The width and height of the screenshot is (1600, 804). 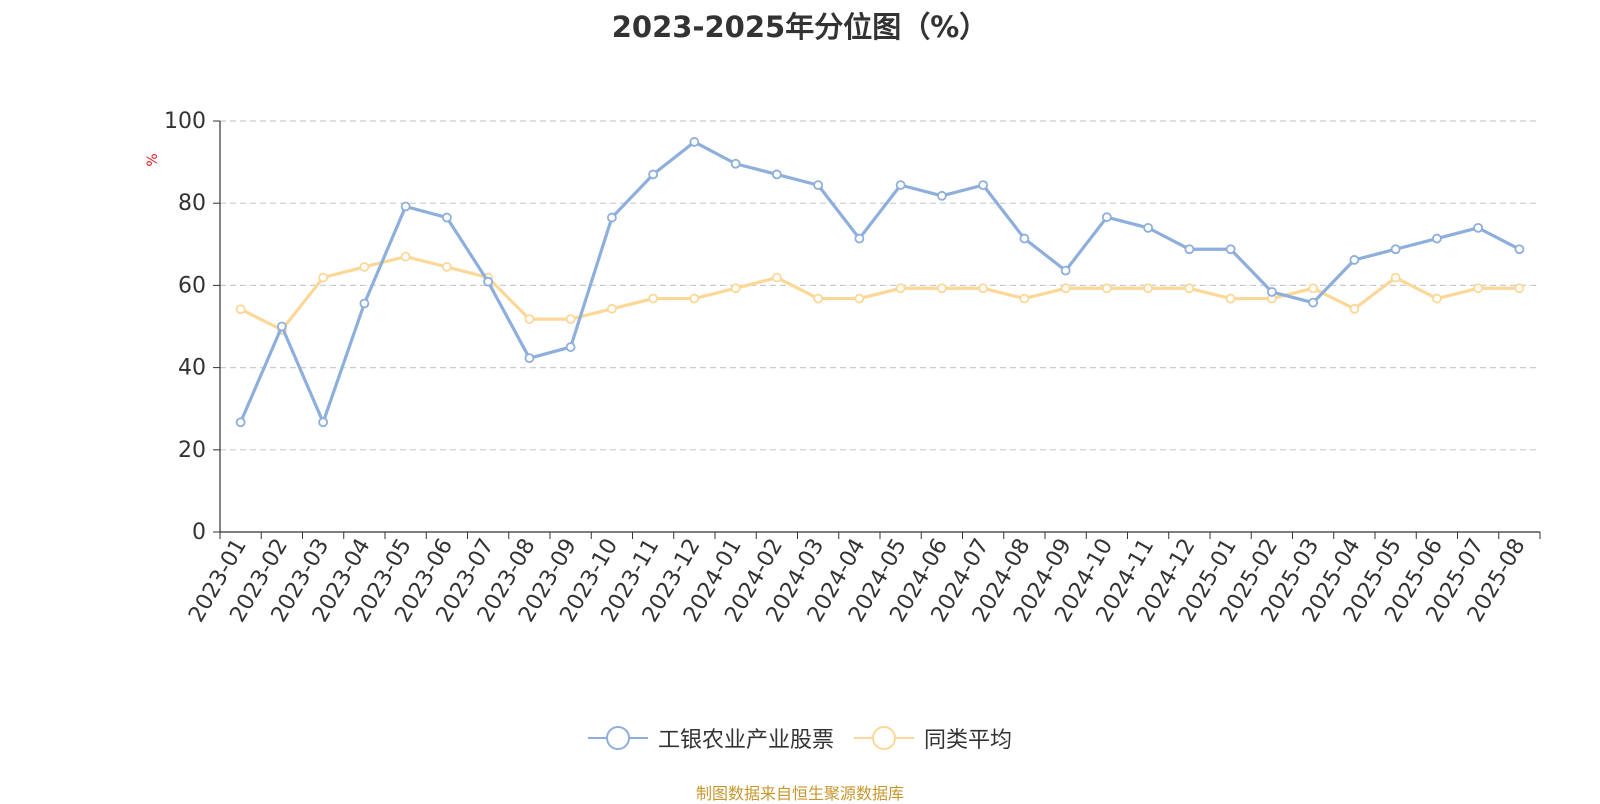 What do you see at coordinates (968, 740) in the screenshot?
I see `legend-label-series-2: 同类平均` at bounding box center [968, 740].